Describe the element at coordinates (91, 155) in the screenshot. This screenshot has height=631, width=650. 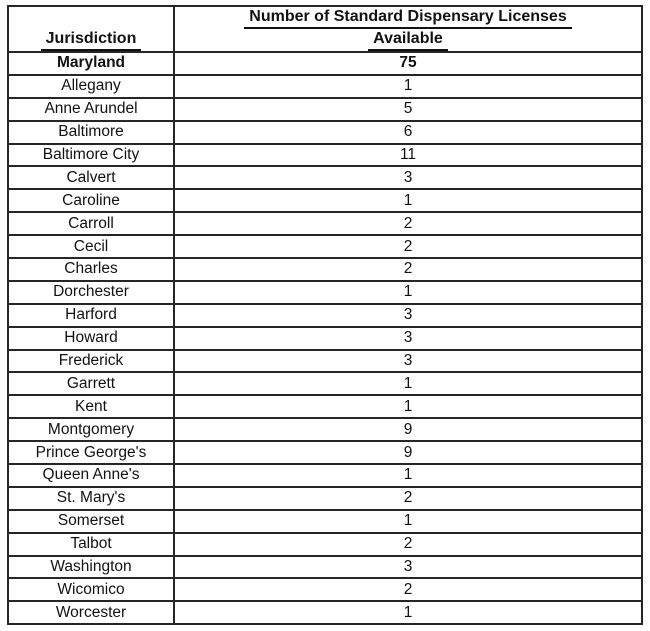
I see `jurisdiction-cell: Baltimore City` at that location.